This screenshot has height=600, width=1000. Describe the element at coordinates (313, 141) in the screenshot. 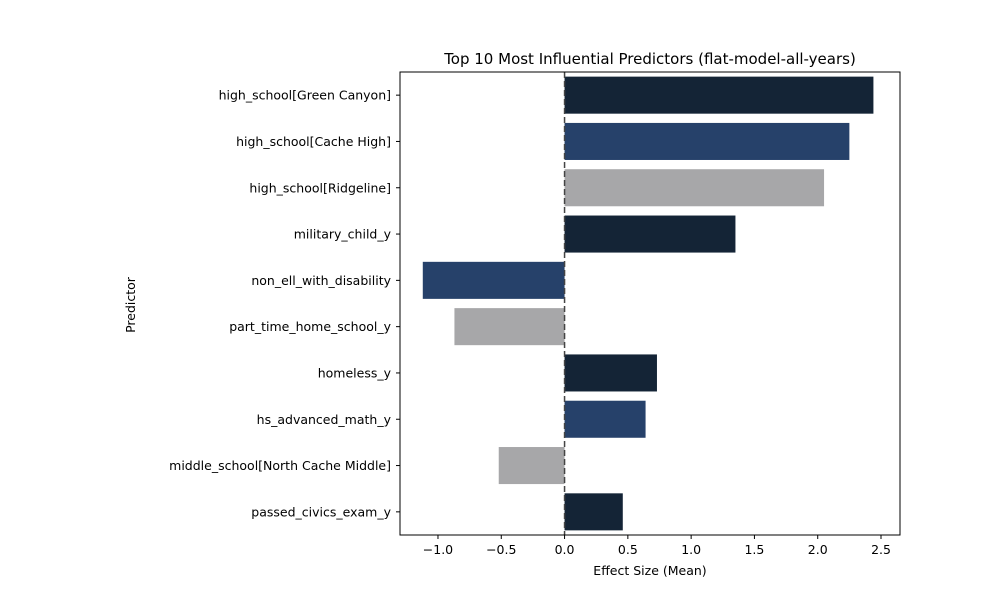

I see `y-tick-label: high_school[Cache High]` at that location.